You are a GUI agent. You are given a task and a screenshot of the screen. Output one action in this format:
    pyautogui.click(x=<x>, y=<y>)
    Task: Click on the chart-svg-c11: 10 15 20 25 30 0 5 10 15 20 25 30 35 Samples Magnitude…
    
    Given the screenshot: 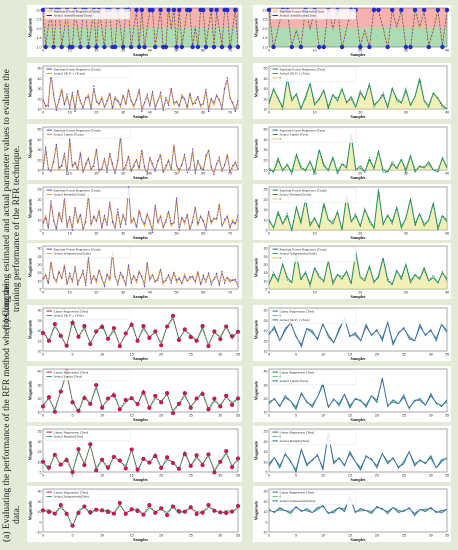 What is the action you would take?
    pyautogui.click(x=134, y=334)
    